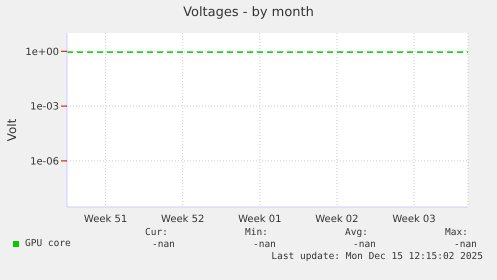 The width and height of the screenshot is (497, 280). Describe the element at coordinates (182, 220) in the screenshot. I see `x-tick-label: Week 52` at that location.